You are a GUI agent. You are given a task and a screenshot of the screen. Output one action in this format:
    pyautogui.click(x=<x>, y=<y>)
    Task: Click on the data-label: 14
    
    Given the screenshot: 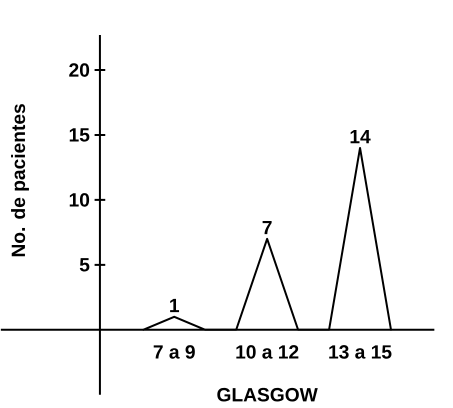 What is the action you would take?
    pyautogui.click(x=360, y=137)
    